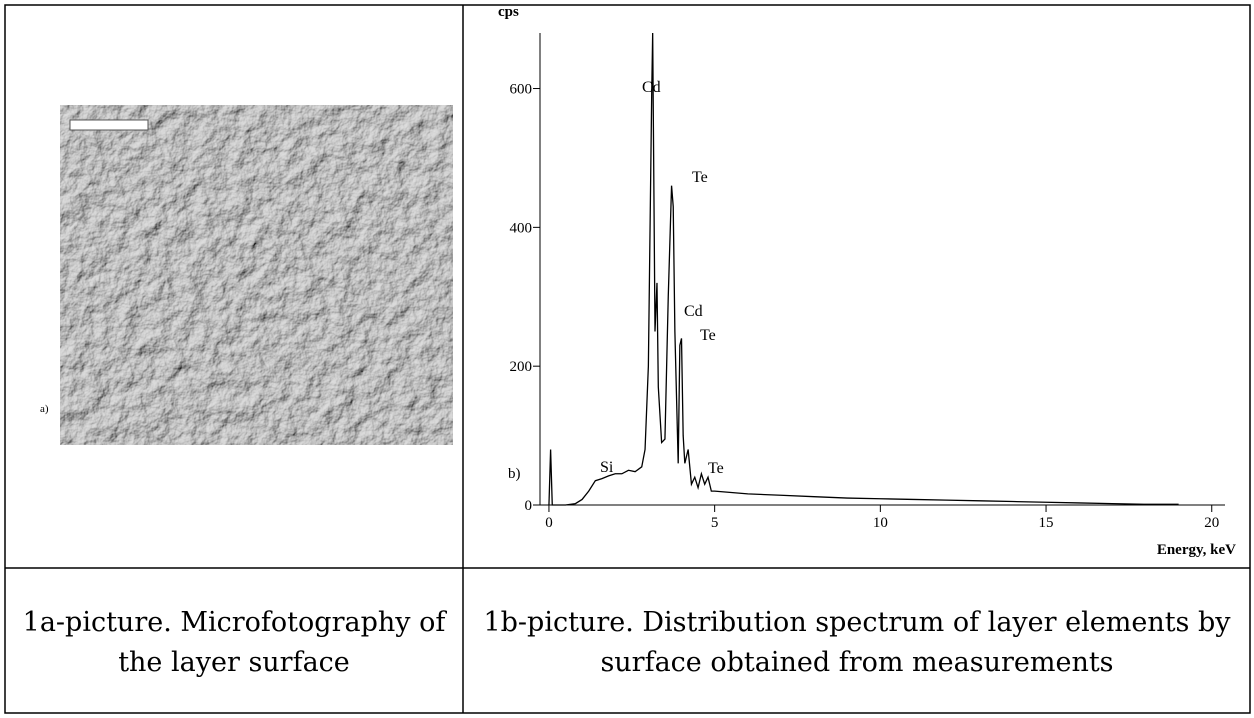 This screenshot has width=1254, height=718. Describe the element at coordinates (109, 125) in the screenshot. I see `scale-bar` at that location.